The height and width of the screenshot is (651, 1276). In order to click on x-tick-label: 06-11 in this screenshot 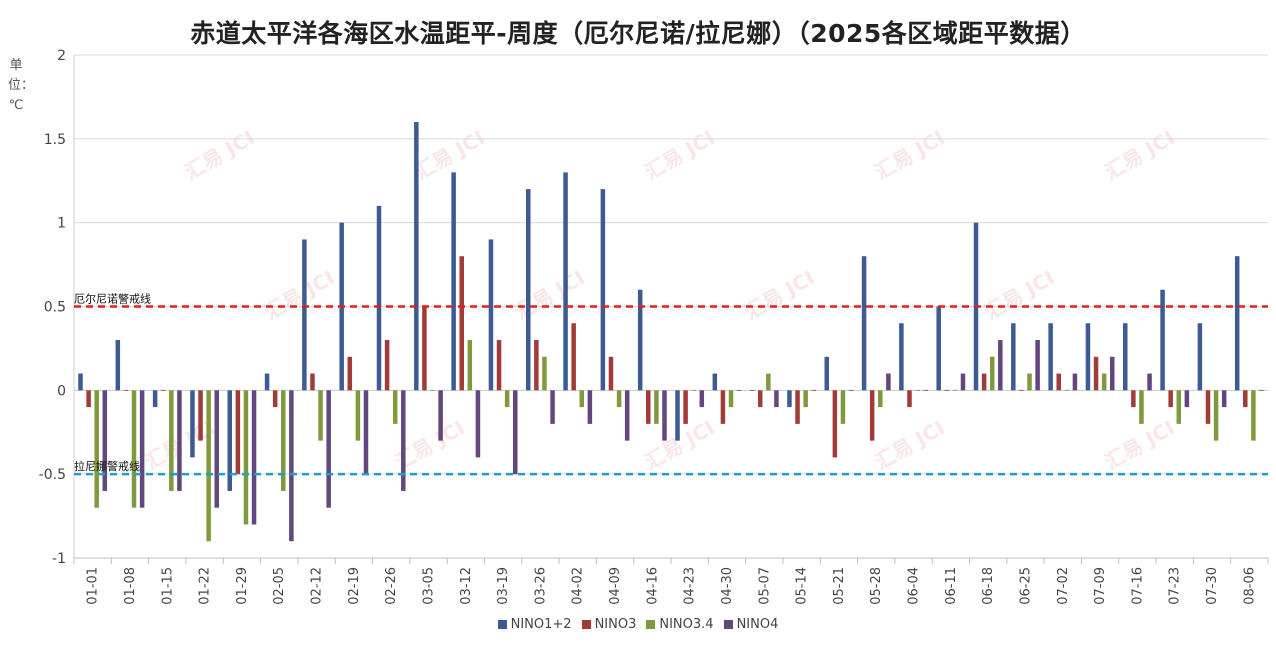, I will do `click(951, 586)`.